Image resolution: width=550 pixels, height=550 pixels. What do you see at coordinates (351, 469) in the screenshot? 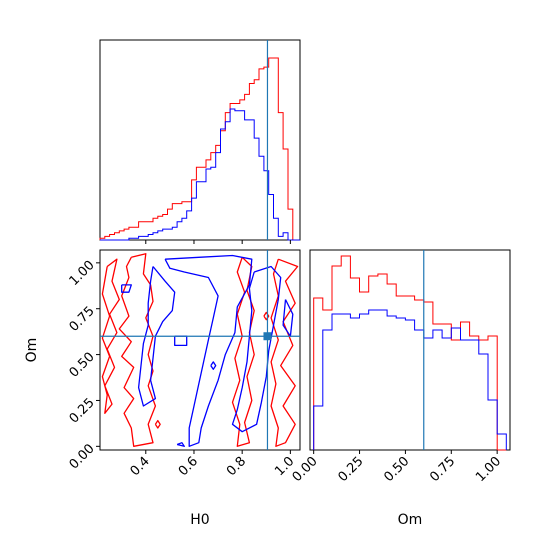
I see `om-x-tick-label-1: 0.25` at bounding box center [351, 469].